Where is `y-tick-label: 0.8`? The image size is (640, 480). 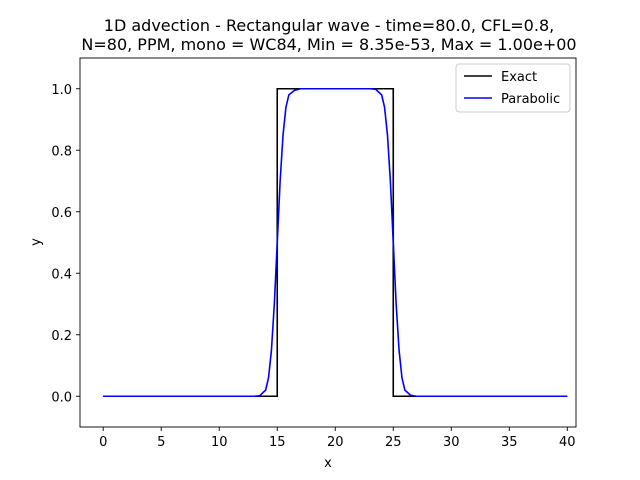 y-tick-label: 0.8 is located at coordinates (61, 151).